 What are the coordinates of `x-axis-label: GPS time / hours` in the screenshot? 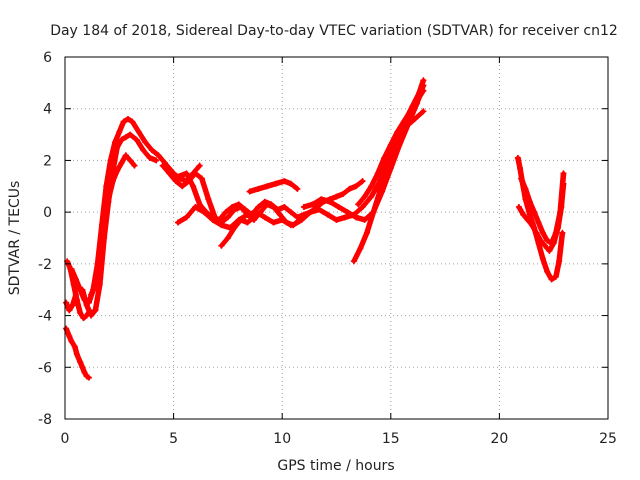 It's located at (335, 466).